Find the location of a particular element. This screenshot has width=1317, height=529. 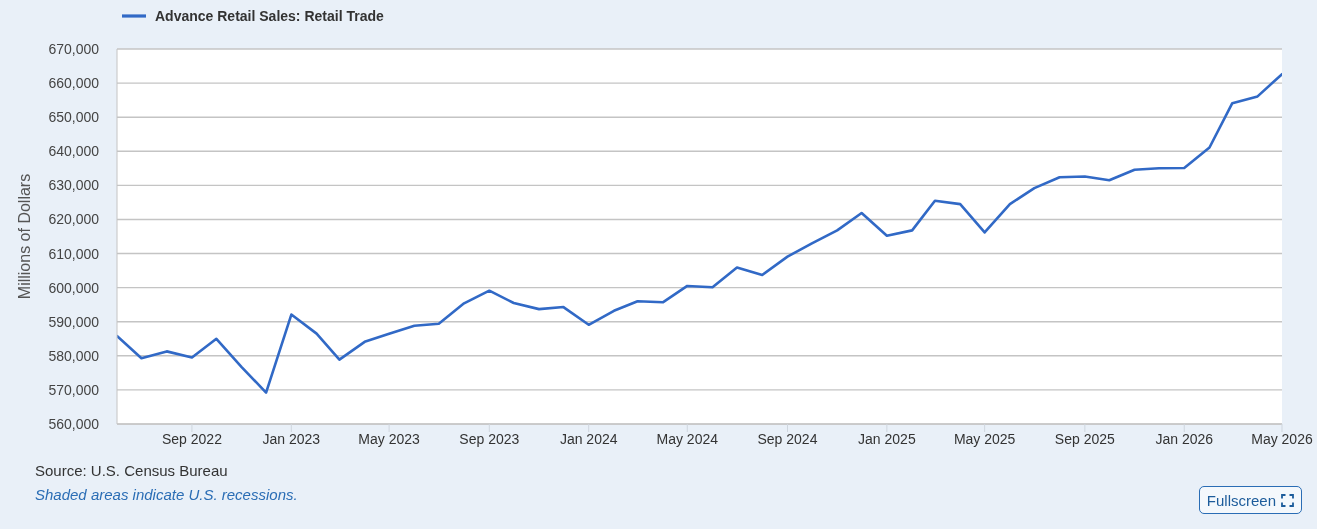

y-tick-label: 580,000 is located at coordinates (74, 355).